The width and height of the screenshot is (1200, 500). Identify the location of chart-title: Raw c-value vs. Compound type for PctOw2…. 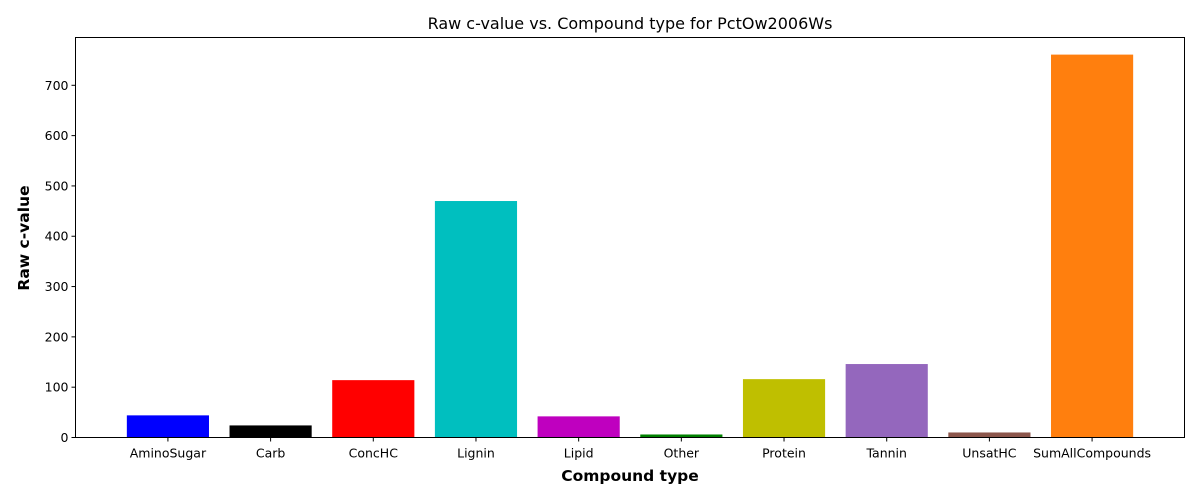
(630, 23).